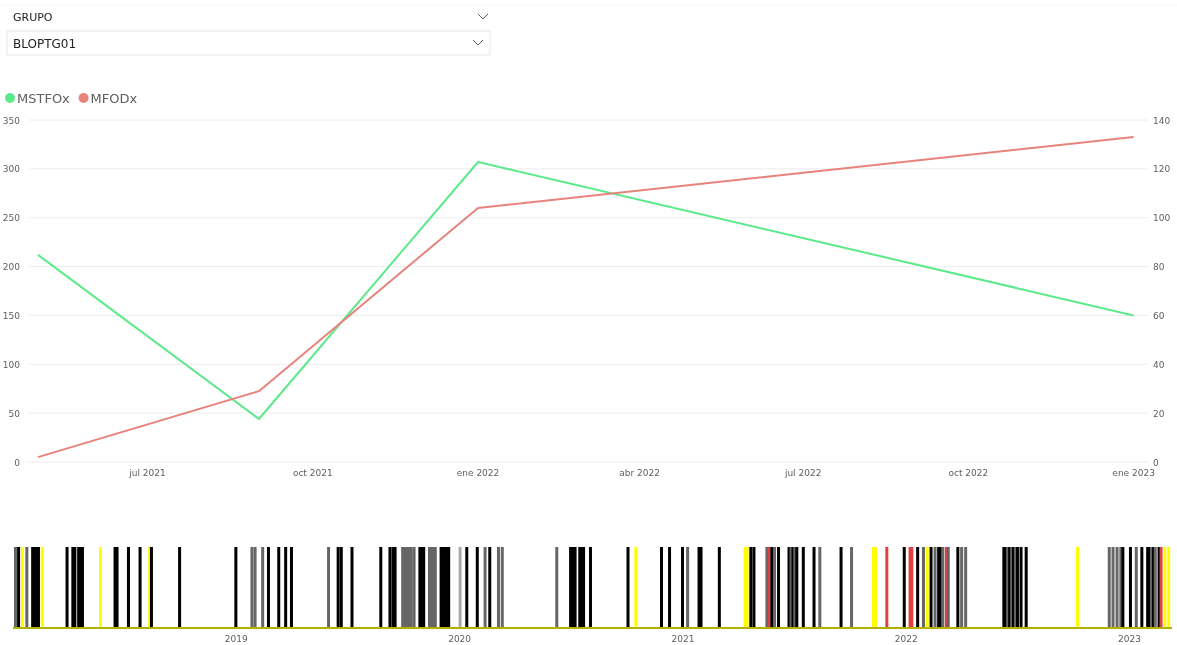 This screenshot has height=645, width=1177. I want to click on x-tick-label: jul 2021, so click(147, 473).